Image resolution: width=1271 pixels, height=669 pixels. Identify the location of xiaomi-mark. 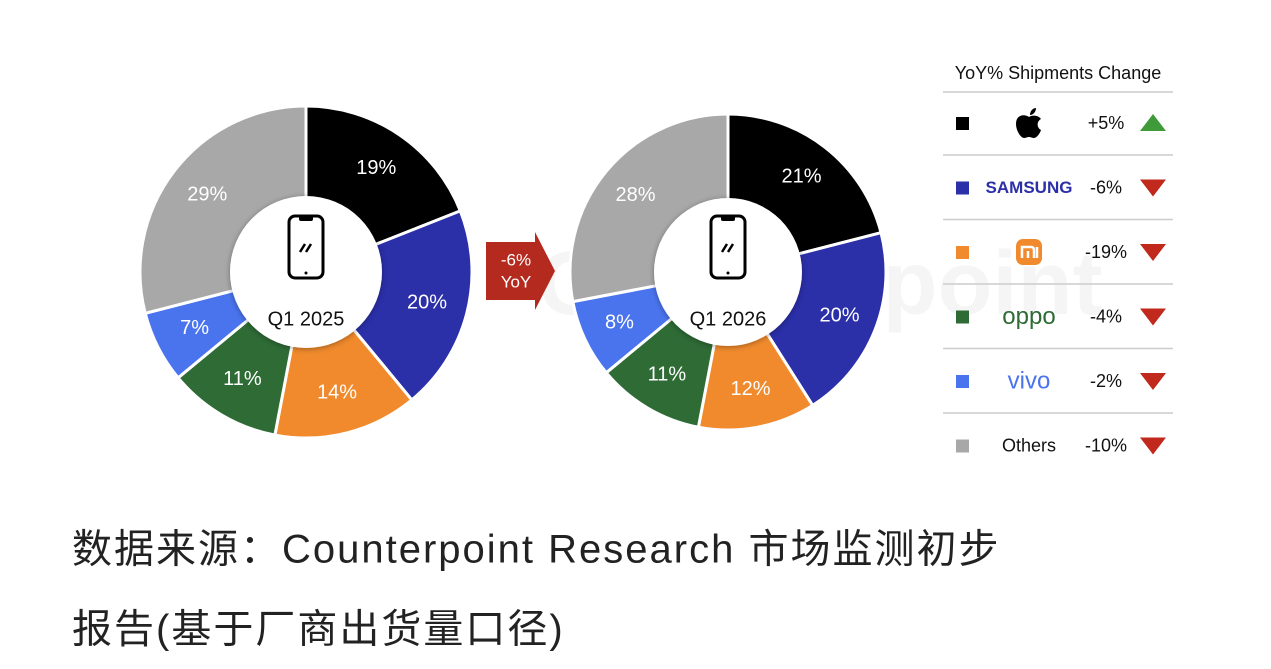
(1029, 251).